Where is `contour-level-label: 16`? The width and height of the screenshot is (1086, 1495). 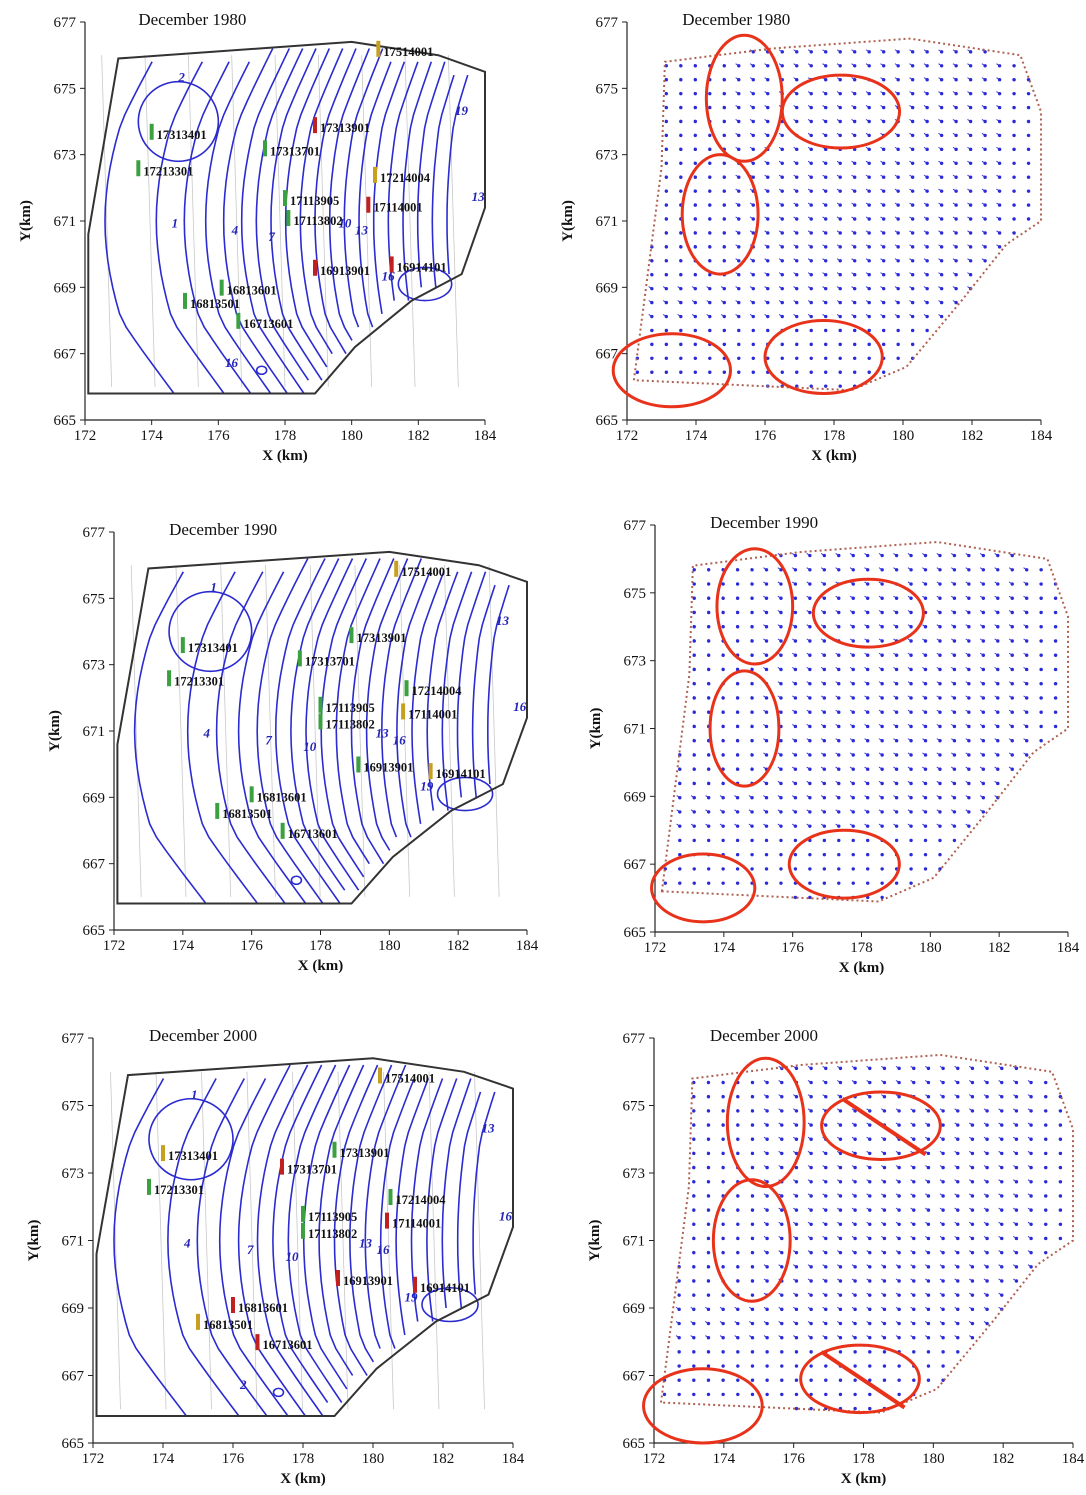 contour-level-label: 16 is located at coordinates (232, 362).